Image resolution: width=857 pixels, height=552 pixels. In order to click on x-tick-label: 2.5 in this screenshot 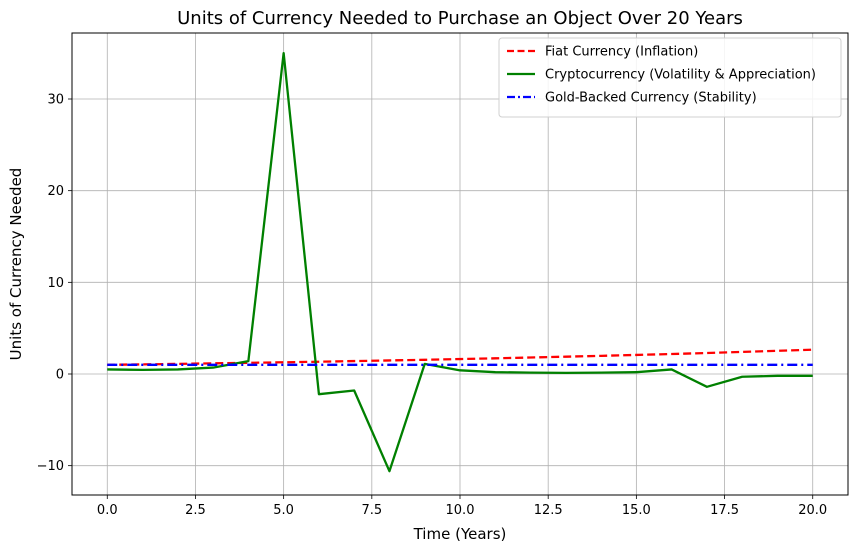, I will do `click(195, 510)`.